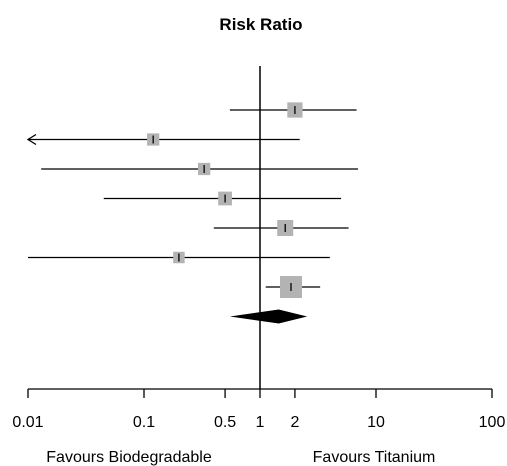  What do you see at coordinates (260, 24) in the screenshot?
I see `chart-title: Risk Ratio` at bounding box center [260, 24].